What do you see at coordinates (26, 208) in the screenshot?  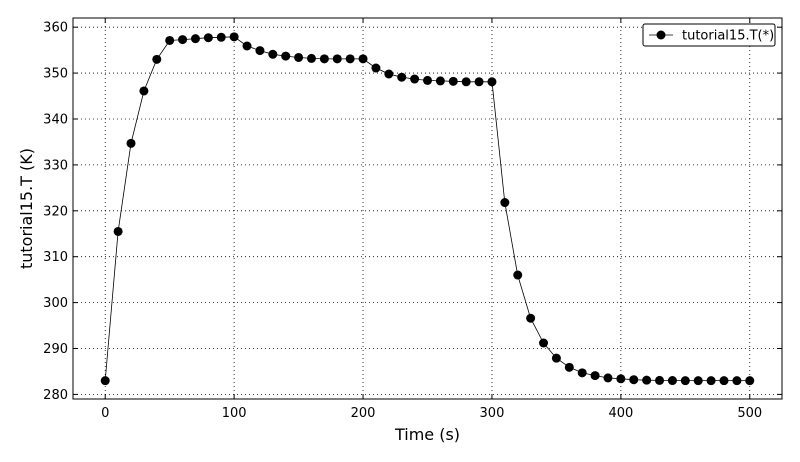 I see `y-axis-label: tutorial15.T (K)` at bounding box center [26, 208].